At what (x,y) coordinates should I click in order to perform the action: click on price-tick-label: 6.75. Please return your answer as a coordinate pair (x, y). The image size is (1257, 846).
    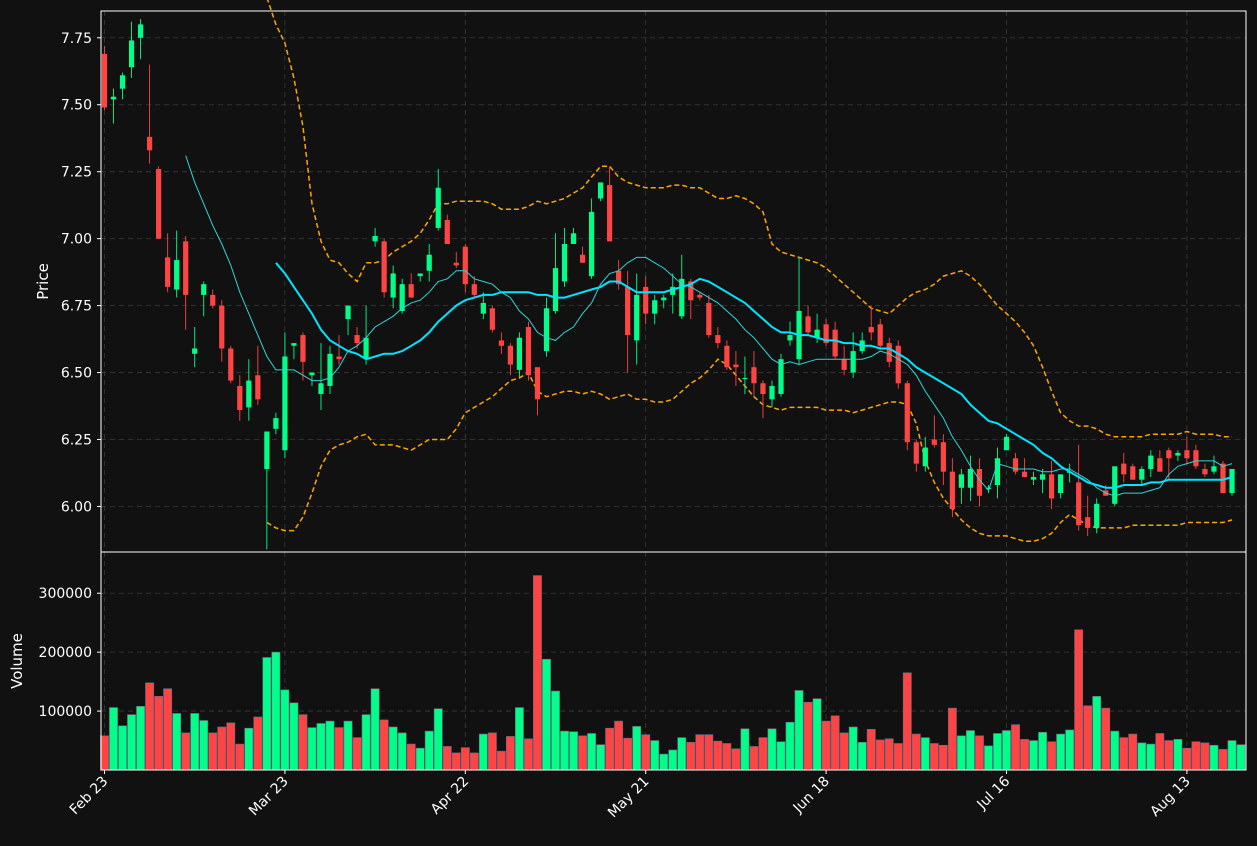
    Looking at the image, I should click on (76, 307).